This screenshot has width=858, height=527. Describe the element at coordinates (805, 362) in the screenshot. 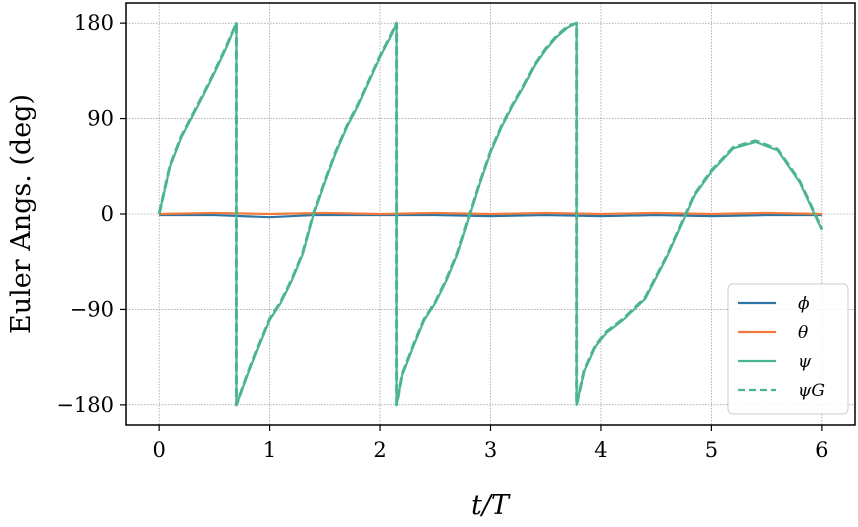

I see `legend-label-psi: ψ` at that location.